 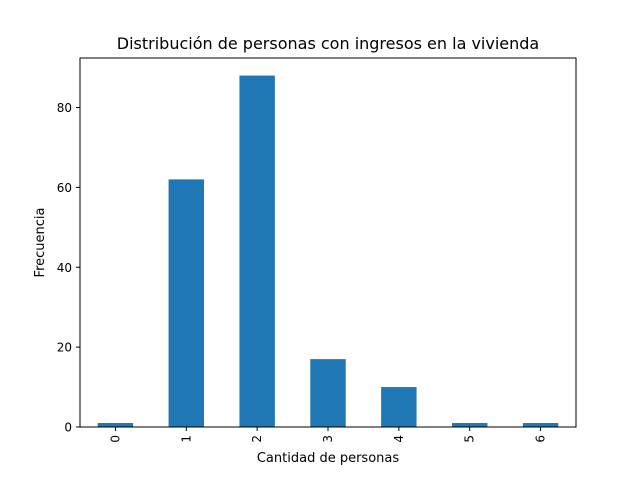 What do you see at coordinates (64, 348) in the screenshot?
I see `y-tick-label-20: 20` at bounding box center [64, 348].